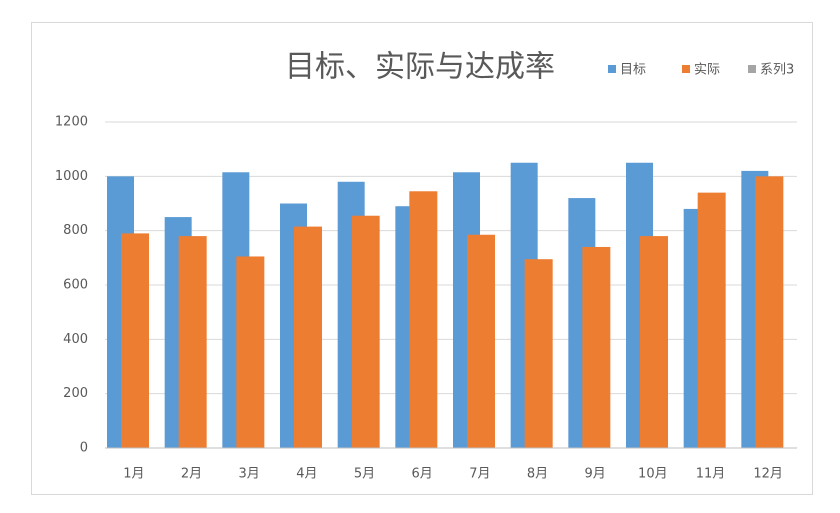 This screenshot has height=513, width=840. What do you see at coordinates (75, 339) in the screenshot?
I see `y-tick-label: 400` at bounding box center [75, 339].